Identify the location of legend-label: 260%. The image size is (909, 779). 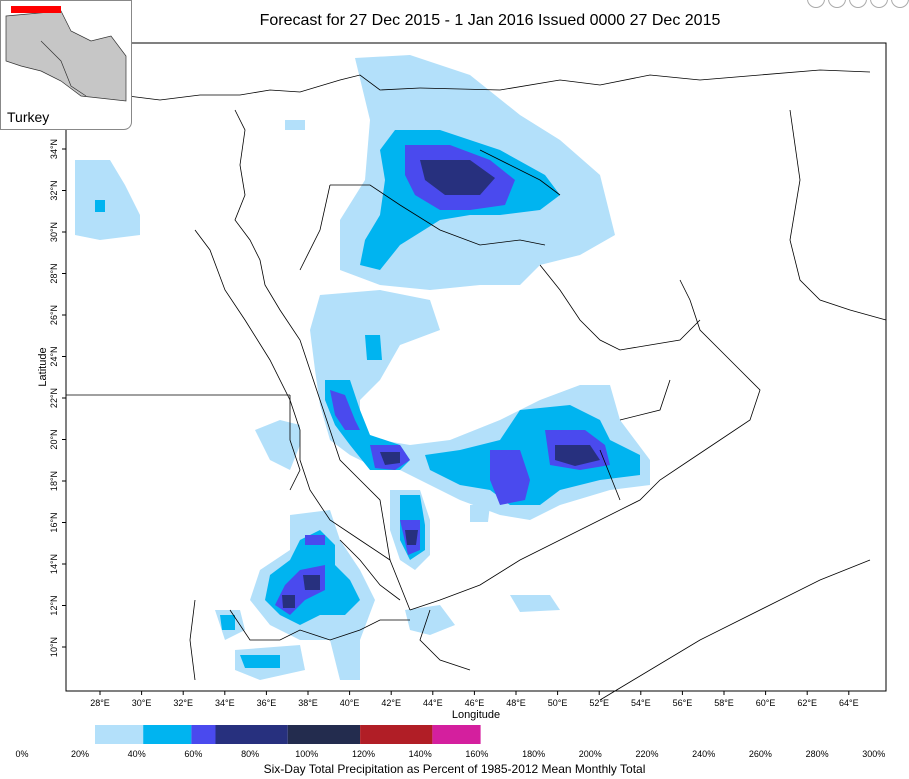
(760, 754).